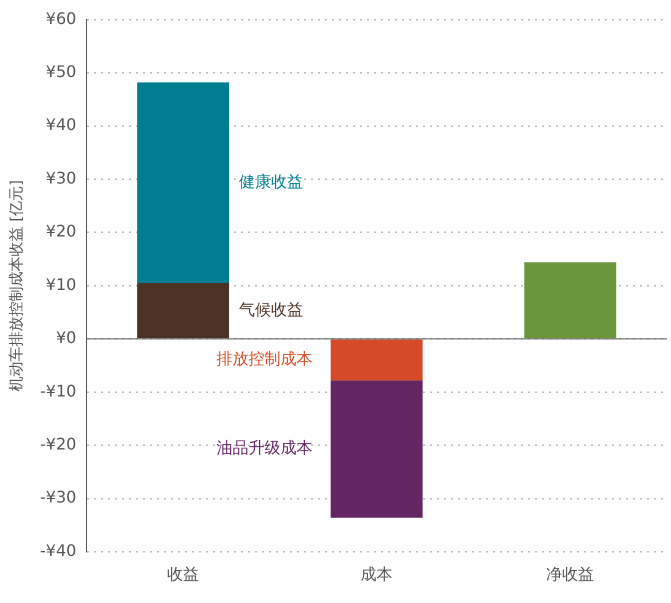 The image size is (671, 603). Describe the element at coordinates (15, 286) in the screenshot. I see `y-axis-title: 机动车排放控制成本收益 [亿元]` at that location.